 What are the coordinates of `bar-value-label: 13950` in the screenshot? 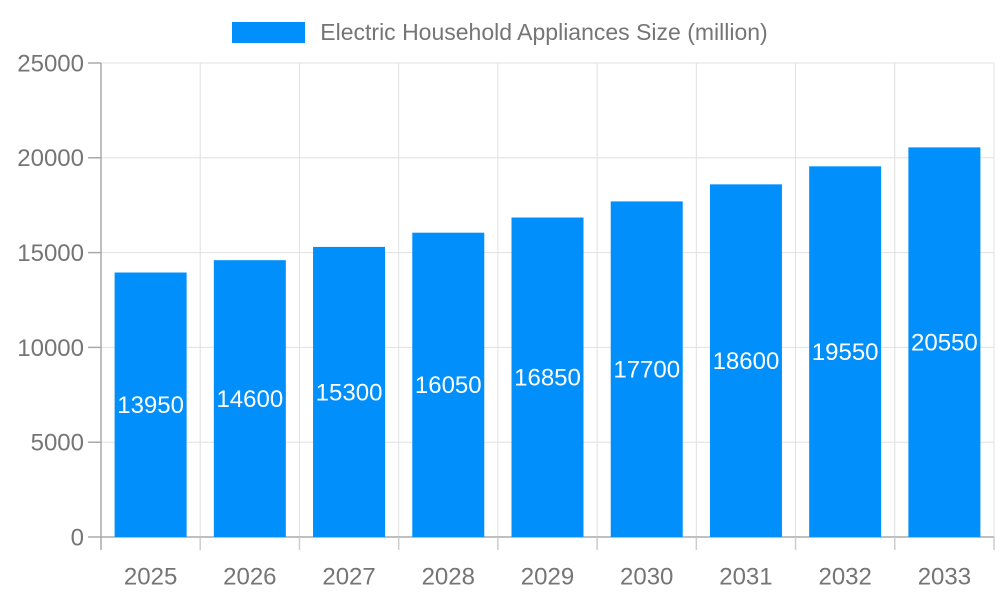 It's located at (150, 405).